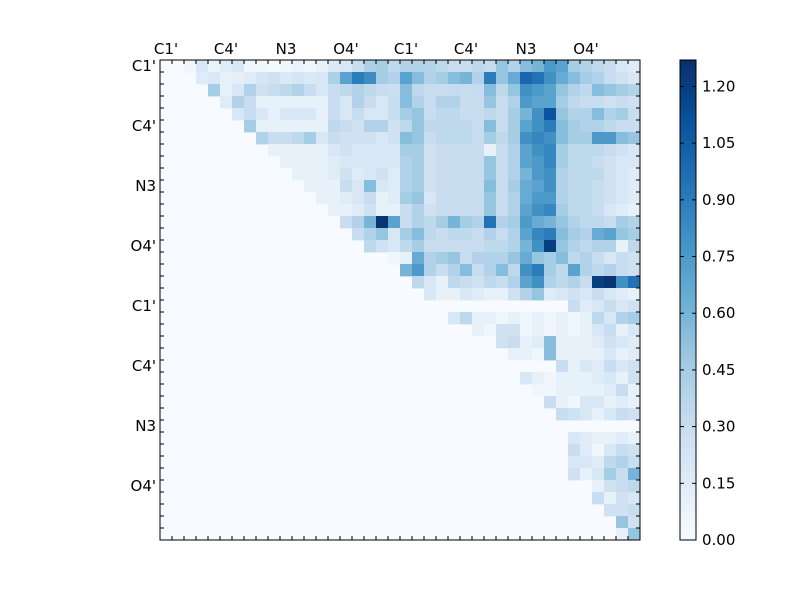 The height and width of the screenshot is (600, 800). I want to click on x-tick-label: C1', so click(406, 49).